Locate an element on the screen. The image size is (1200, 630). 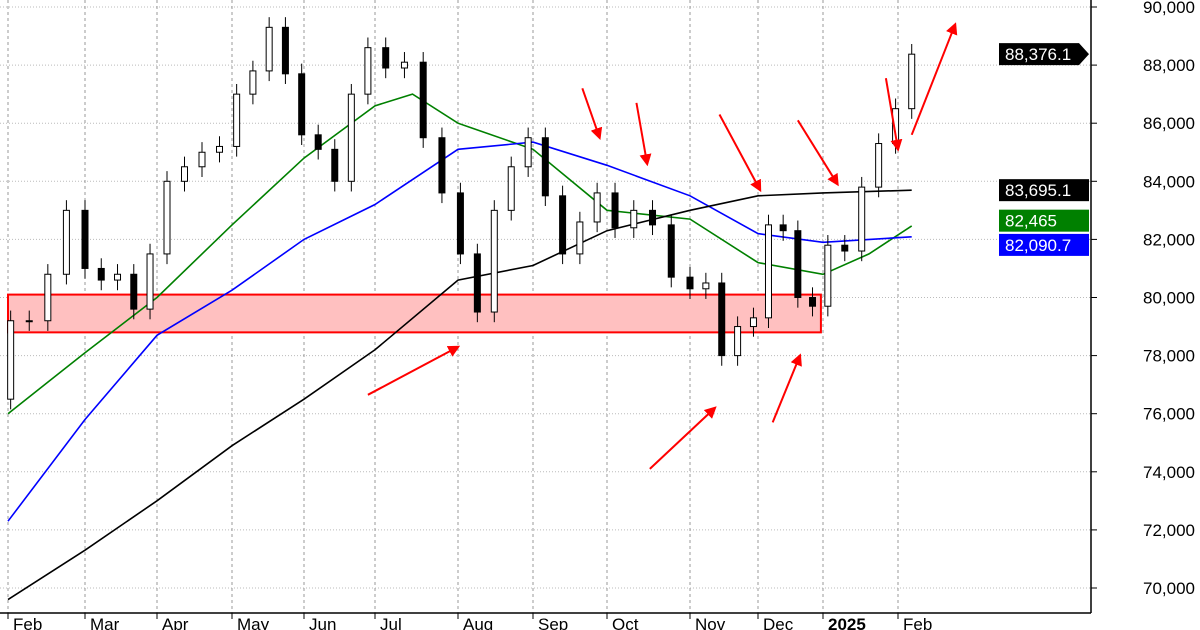
support-zone is located at coordinates (414, 313).